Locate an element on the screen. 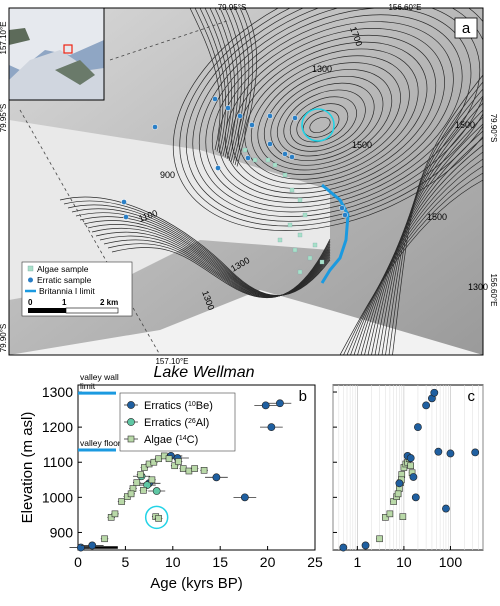  erratic-legend-marker is located at coordinates (30, 280).